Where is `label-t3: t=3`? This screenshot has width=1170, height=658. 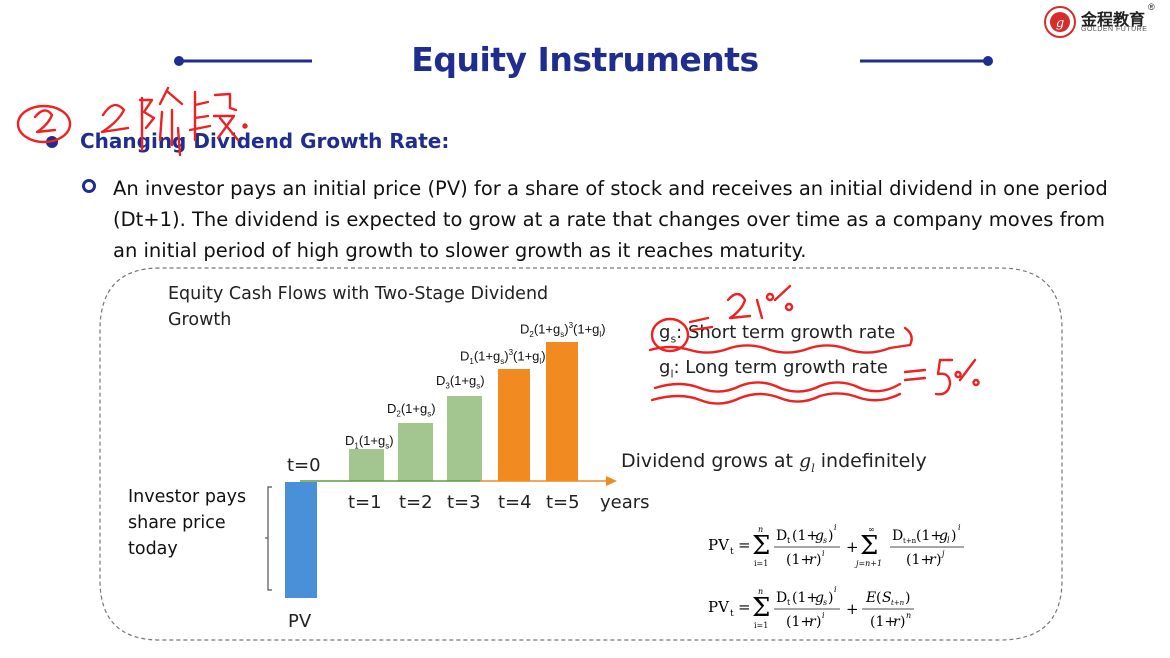
label-t3: t=3 is located at coordinates (464, 502).